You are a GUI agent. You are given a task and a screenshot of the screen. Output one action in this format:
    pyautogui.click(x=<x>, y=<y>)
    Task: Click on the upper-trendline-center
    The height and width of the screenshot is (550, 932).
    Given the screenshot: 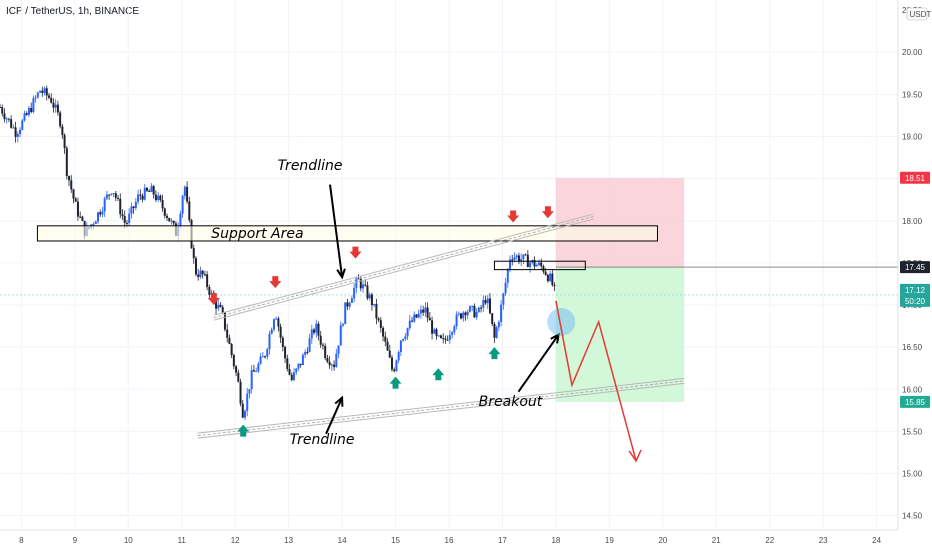 What is the action you would take?
    pyautogui.click(x=403, y=267)
    